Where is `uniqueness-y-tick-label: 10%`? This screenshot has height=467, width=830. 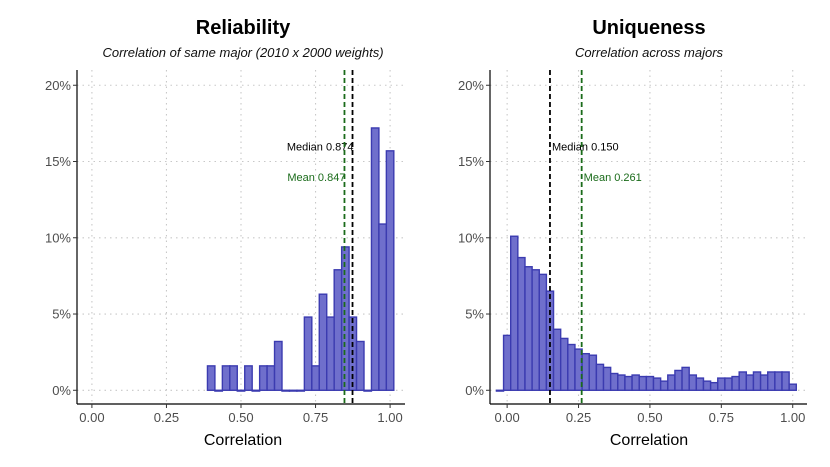
uniqueness-y-tick-label: 10% is located at coordinates (471, 237).